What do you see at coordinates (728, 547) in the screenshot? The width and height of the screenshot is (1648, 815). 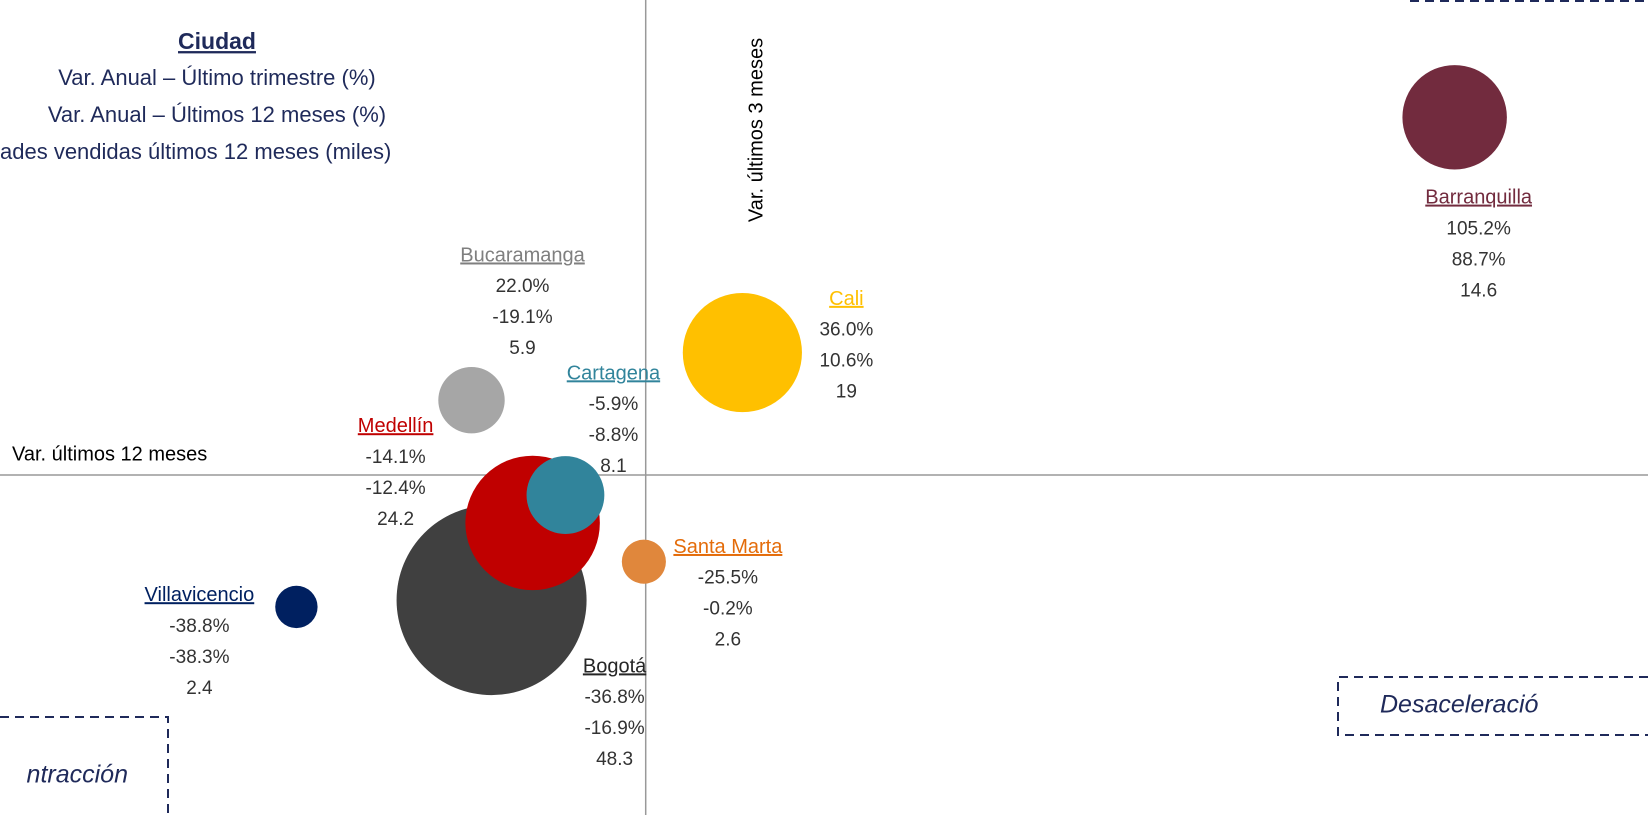 I see `bubble-name: Santa Marta` at bounding box center [728, 547].